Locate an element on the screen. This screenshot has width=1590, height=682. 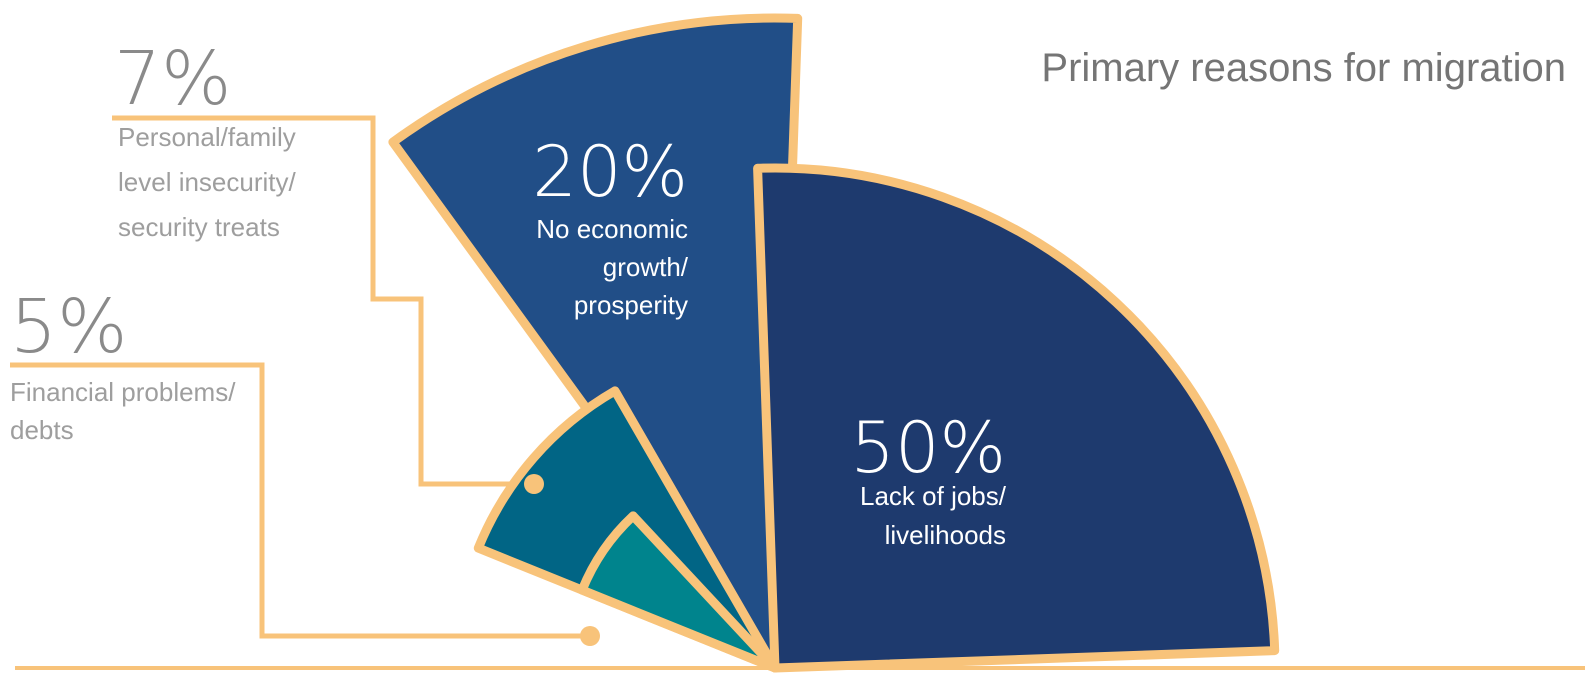
leader-dot-security is located at coordinates (534, 484).